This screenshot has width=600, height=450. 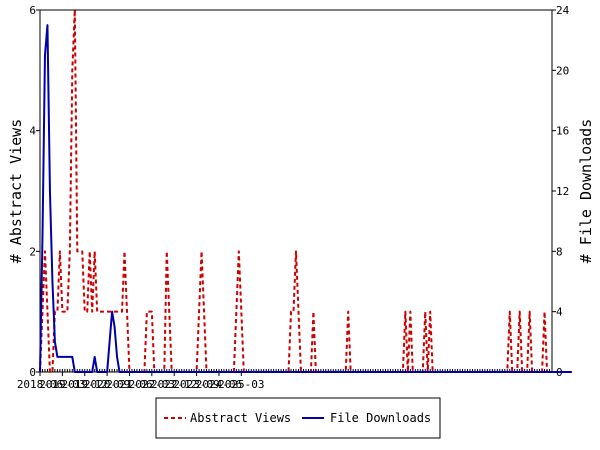 I want to click on legend-box, so click(x=298, y=418).